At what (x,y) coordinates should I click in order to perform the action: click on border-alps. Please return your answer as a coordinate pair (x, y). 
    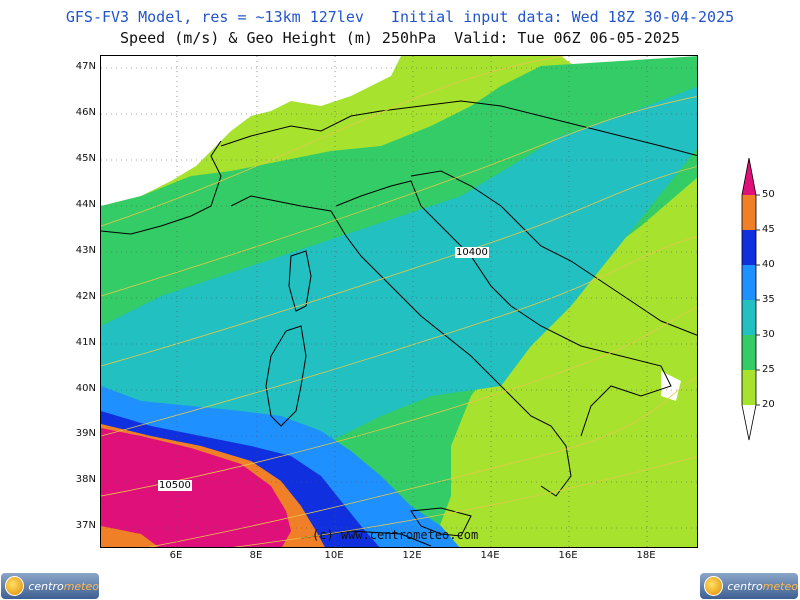
    Looking at the image, I should click on (458, 128).